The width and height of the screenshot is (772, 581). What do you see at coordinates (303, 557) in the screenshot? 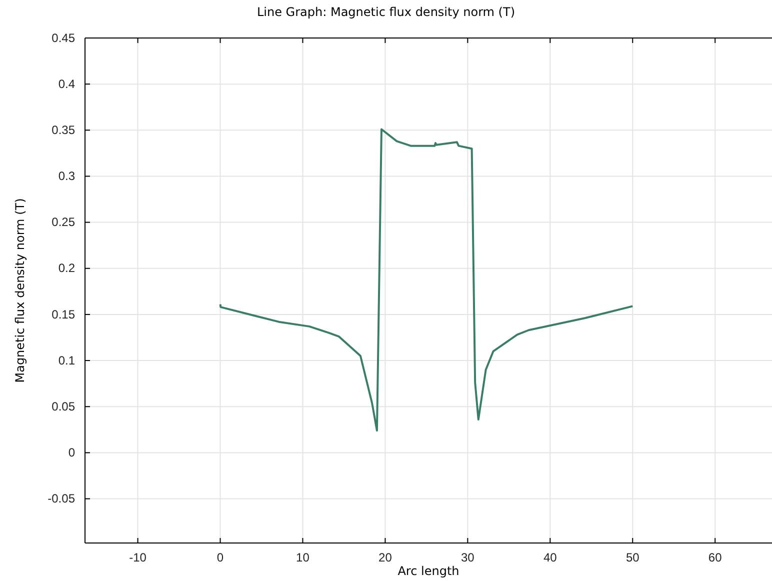
I see `x-tick-label: 10` at bounding box center [303, 557].